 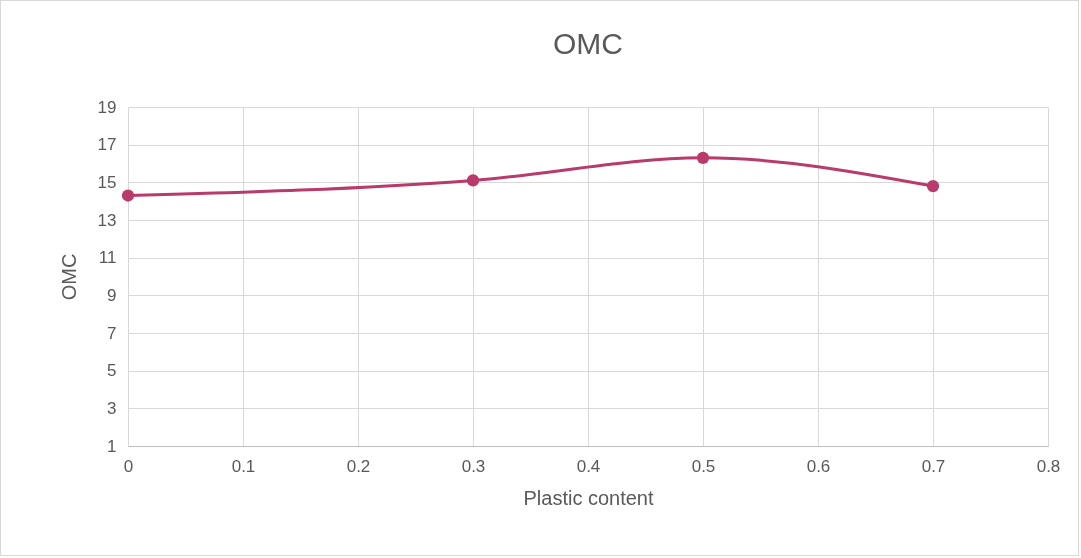 What do you see at coordinates (588, 497) in the screenshot?
I see `x-axis-title: Plastic content` at bounding box center [588, 497].